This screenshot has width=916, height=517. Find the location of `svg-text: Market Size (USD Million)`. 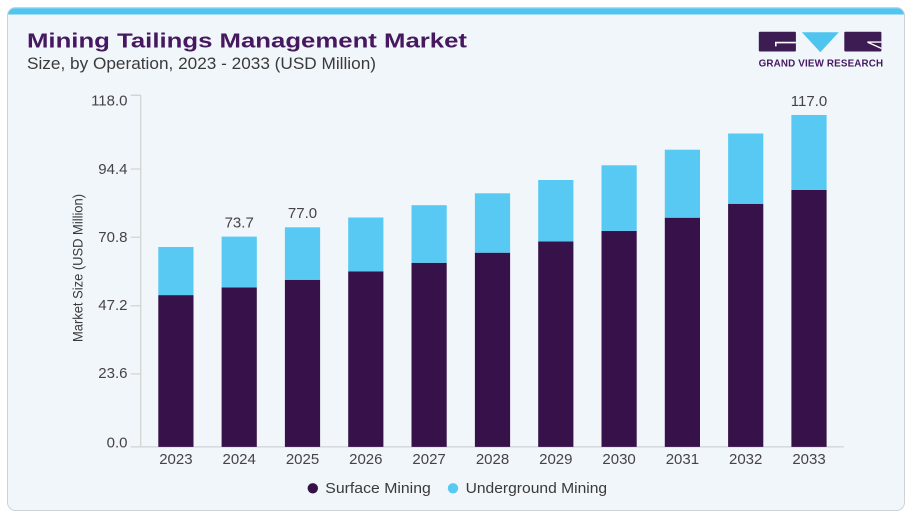

svg-text: Market Size (USD Million) is located at coordinates (78, 268).